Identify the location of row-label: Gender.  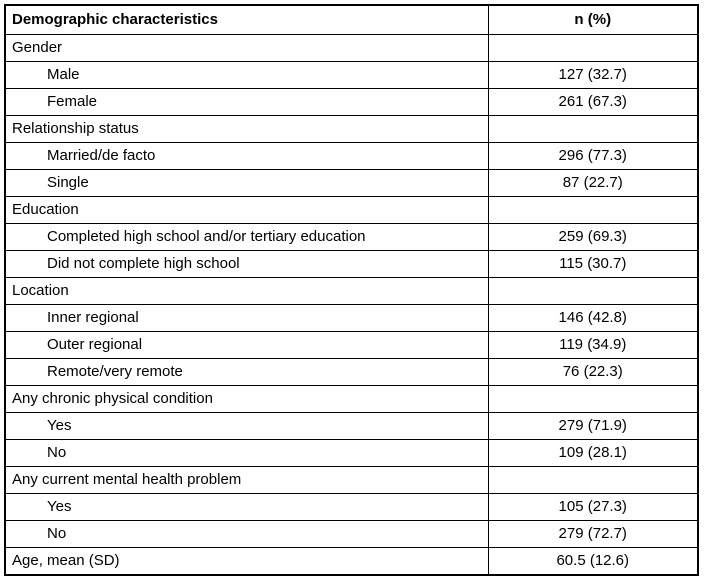
(246, 48).